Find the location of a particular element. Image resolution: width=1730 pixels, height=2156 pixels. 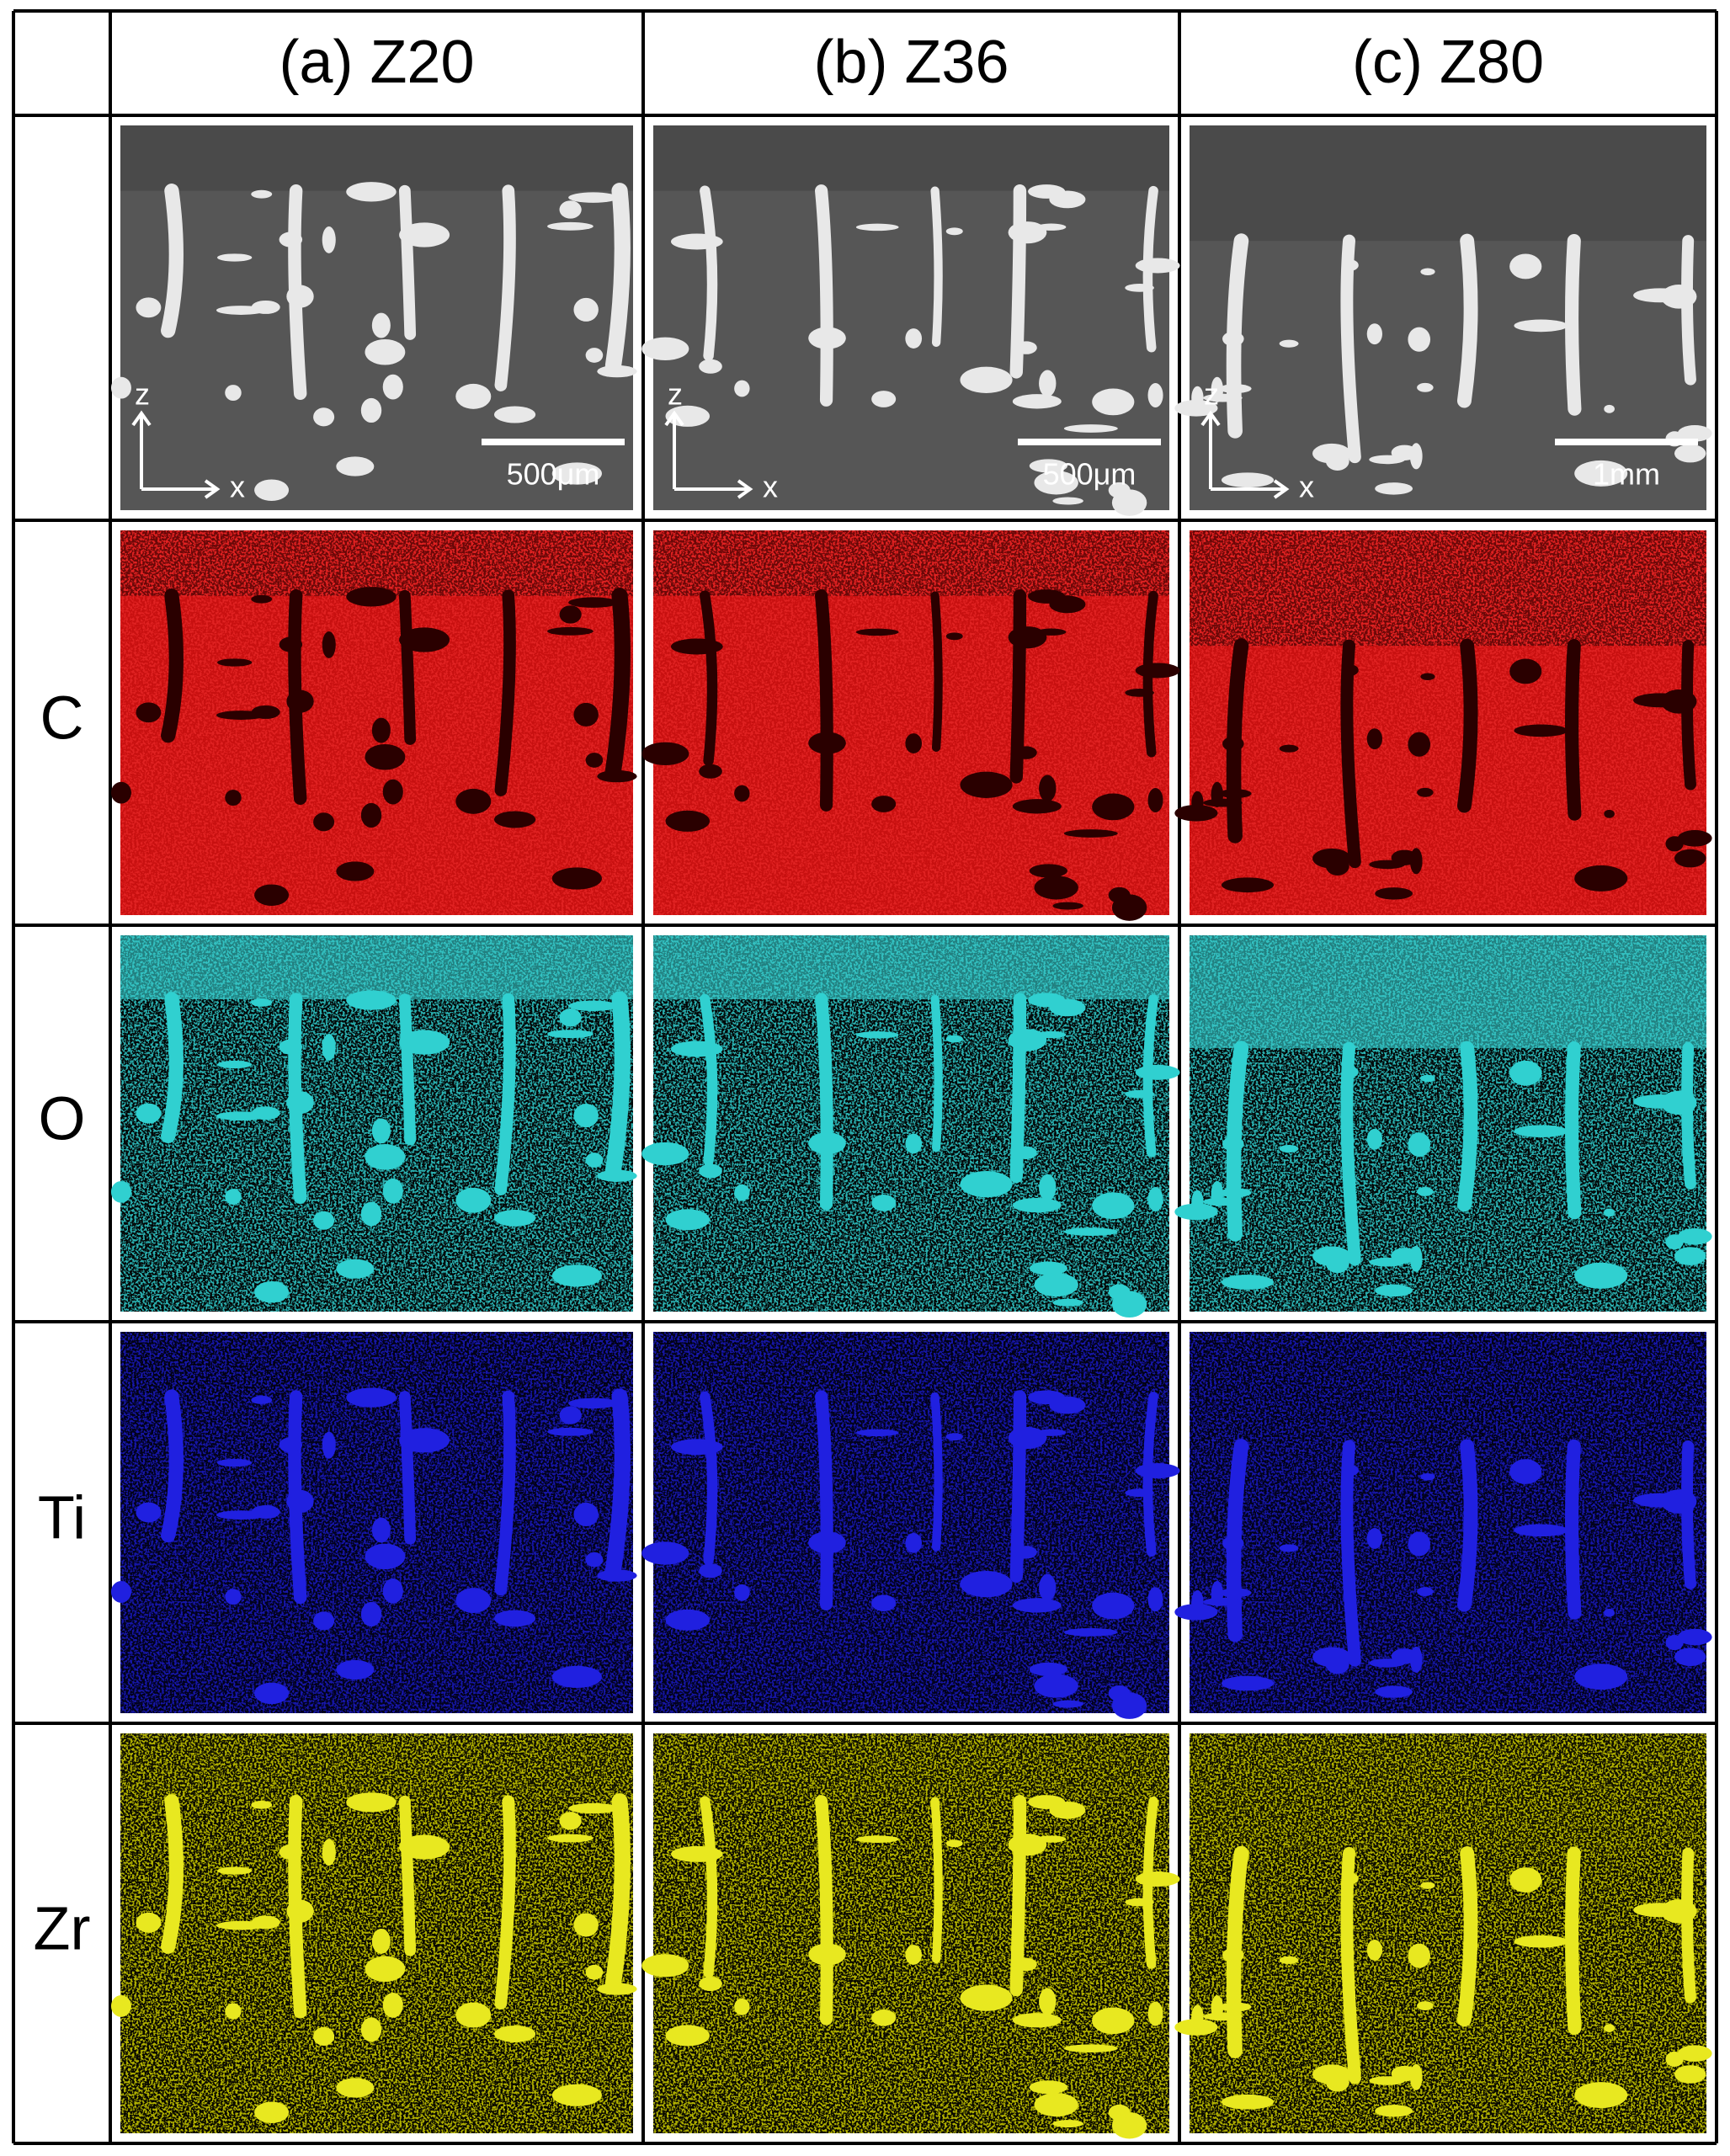

column-header: (b) Z36 is located at coordinates (911, 63).